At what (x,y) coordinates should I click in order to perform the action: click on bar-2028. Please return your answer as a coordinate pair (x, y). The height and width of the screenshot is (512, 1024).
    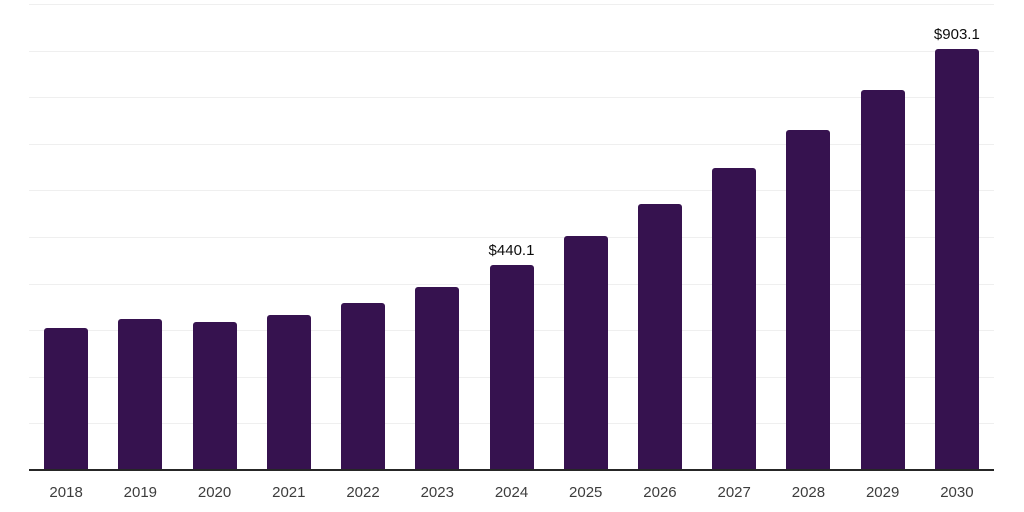
    Looking at the image, I should click on (808, 300).